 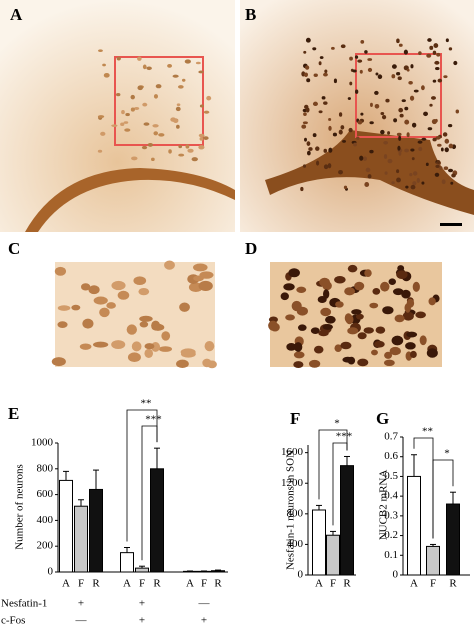 What do you see at coordinates (391, 555) in the screenshot?
I see `y-tick-label: 0.1` at bounding box center [391, 555].